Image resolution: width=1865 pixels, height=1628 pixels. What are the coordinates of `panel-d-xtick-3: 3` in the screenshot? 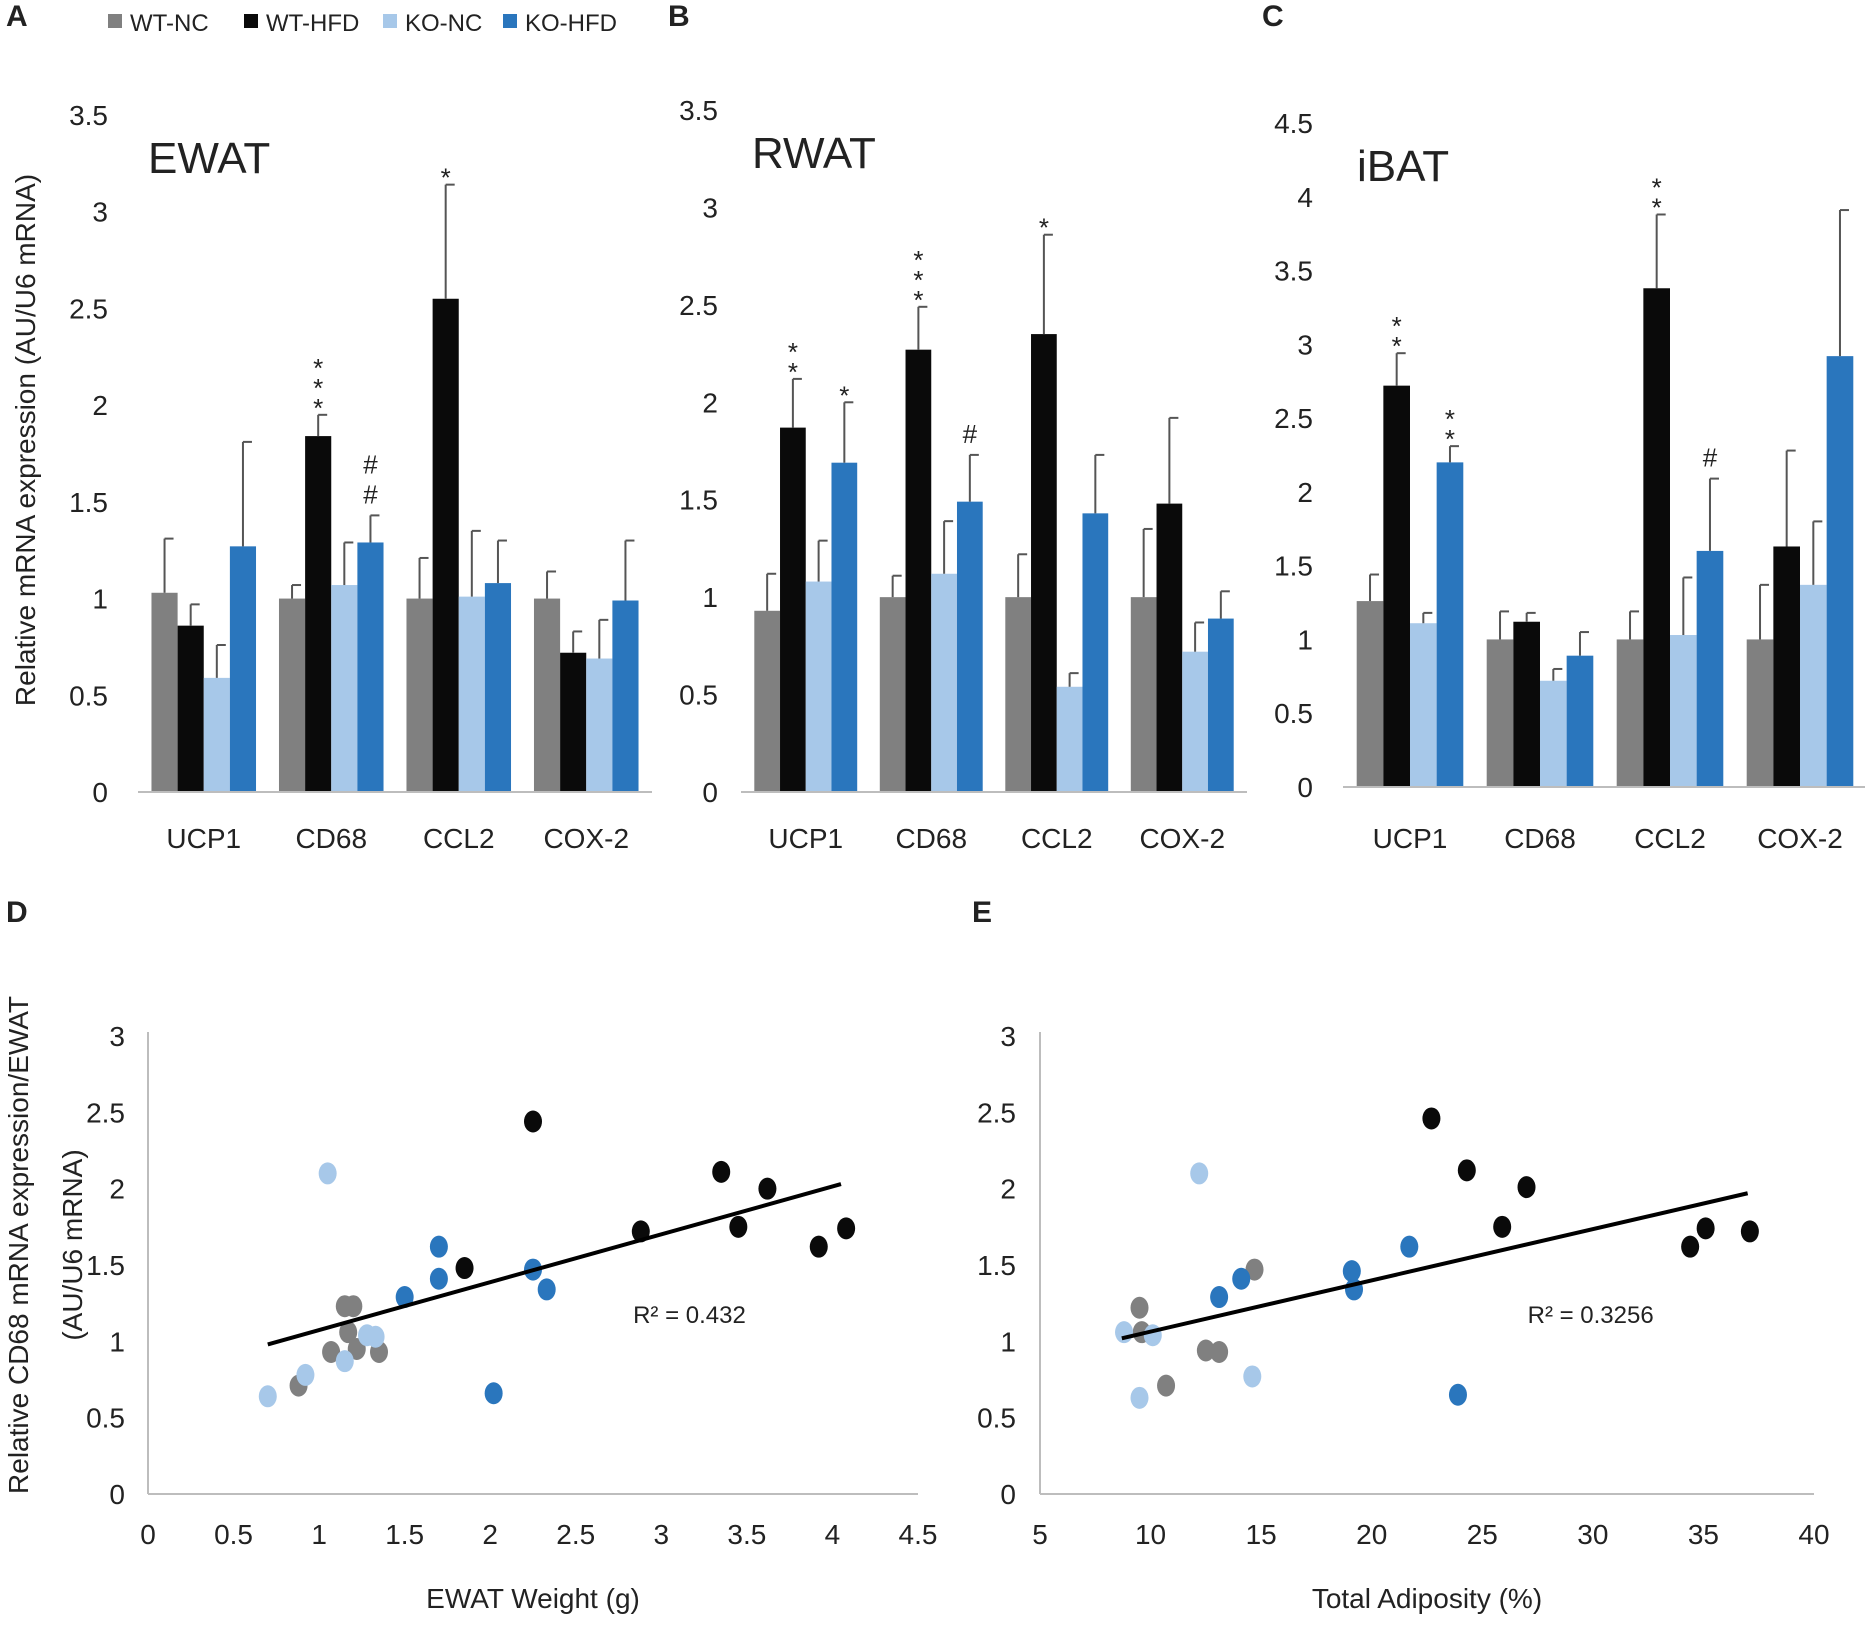 It's located at (662, 1534).